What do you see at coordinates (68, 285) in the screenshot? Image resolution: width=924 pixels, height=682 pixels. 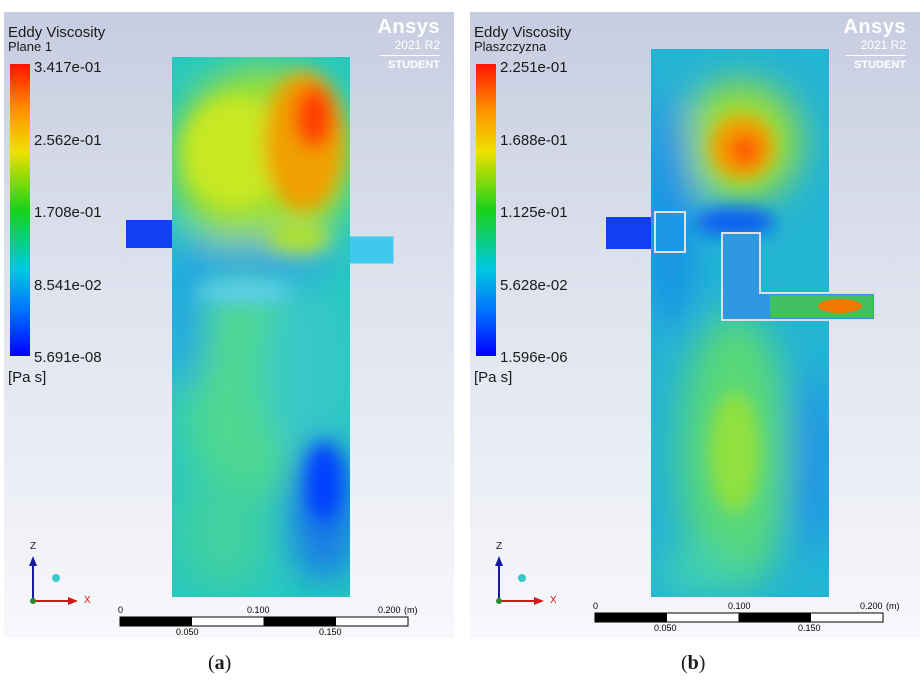 I see `legend-tick: 8.541e-02` at bounding box center [68, 285].